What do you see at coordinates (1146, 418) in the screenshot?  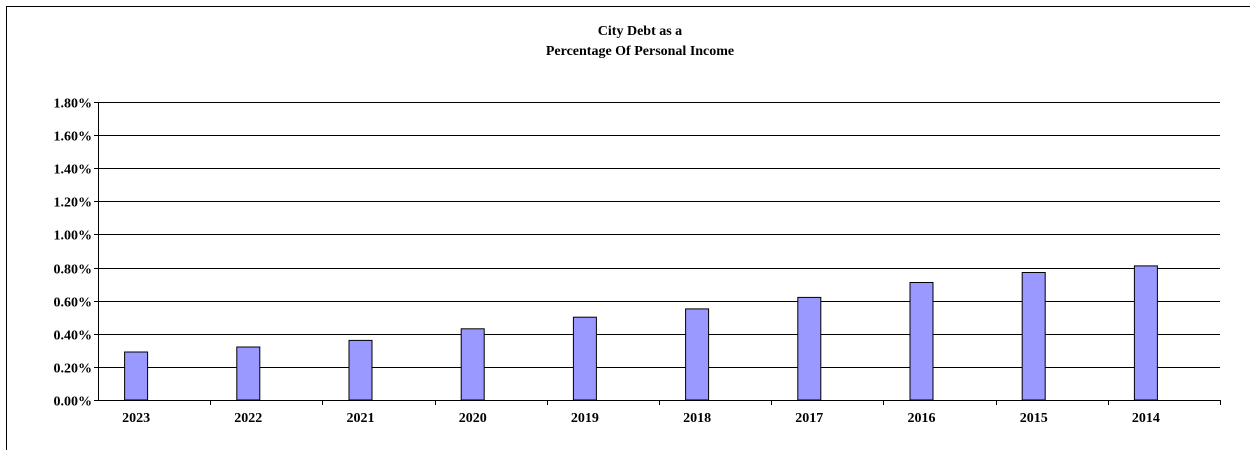 I see `x-tick-label: 2014` at bounding box center [1146, 418].